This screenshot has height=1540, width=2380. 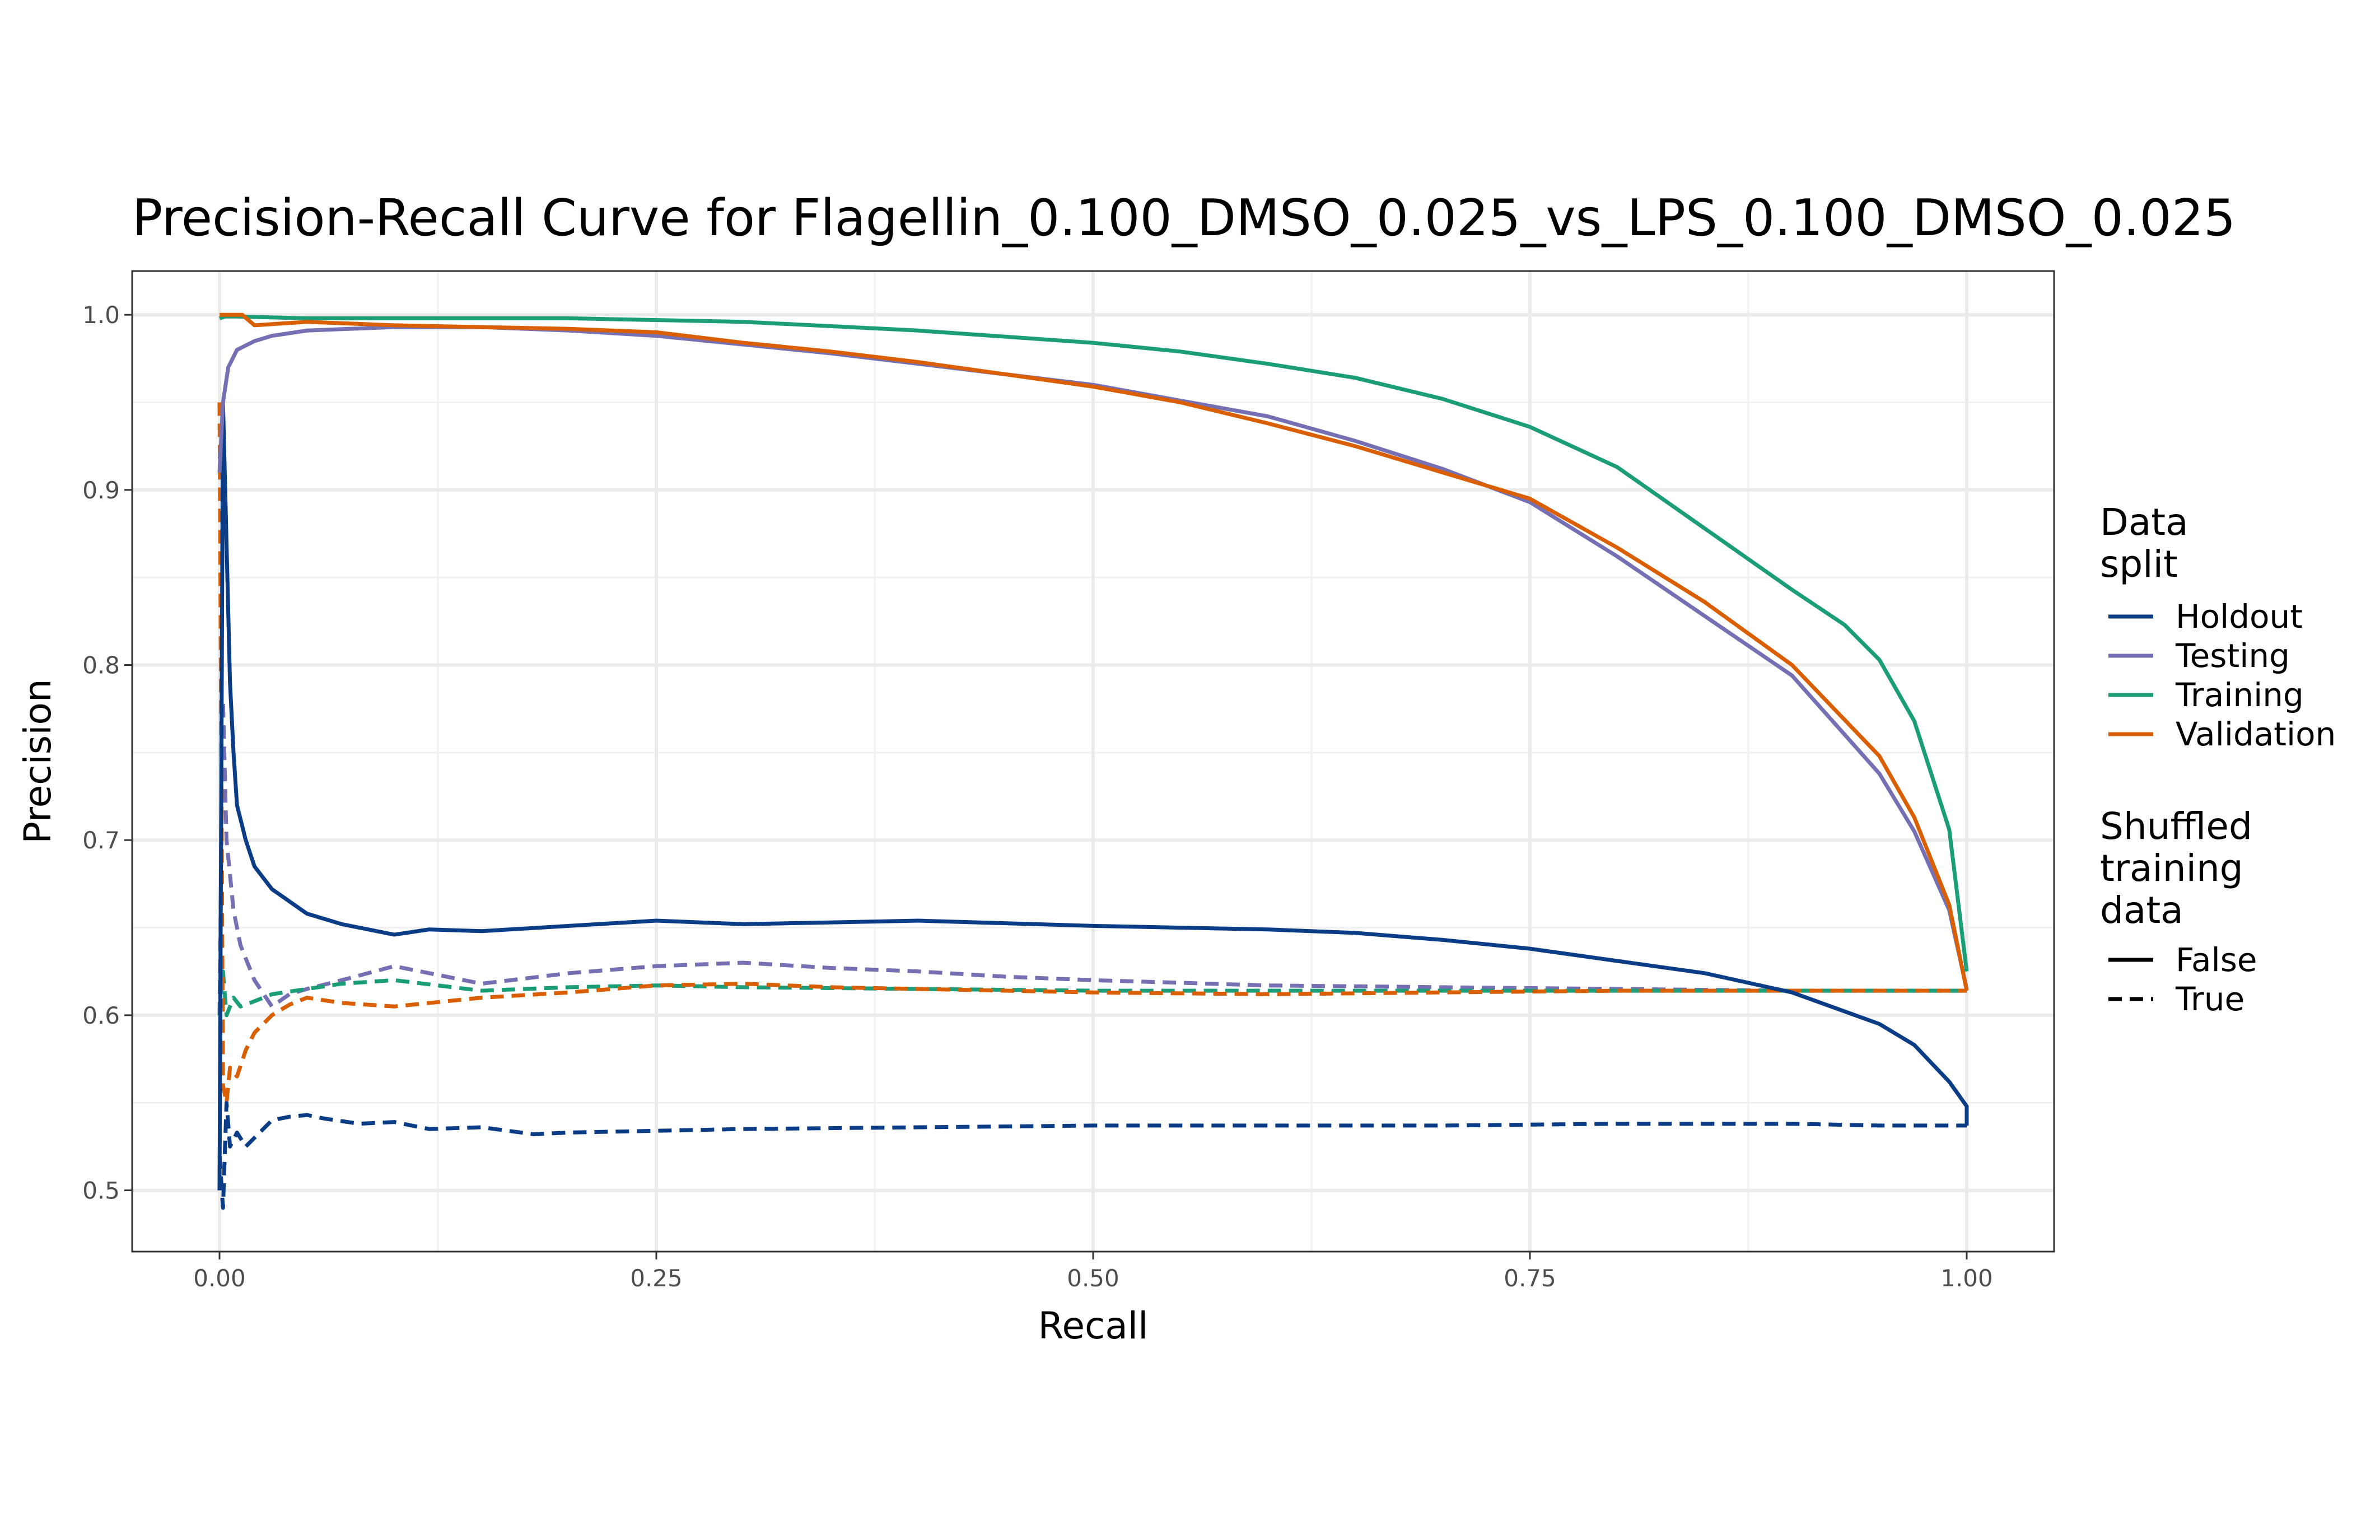 I want to click on y-tick-label: 0.9, so click(x=101, y=491).